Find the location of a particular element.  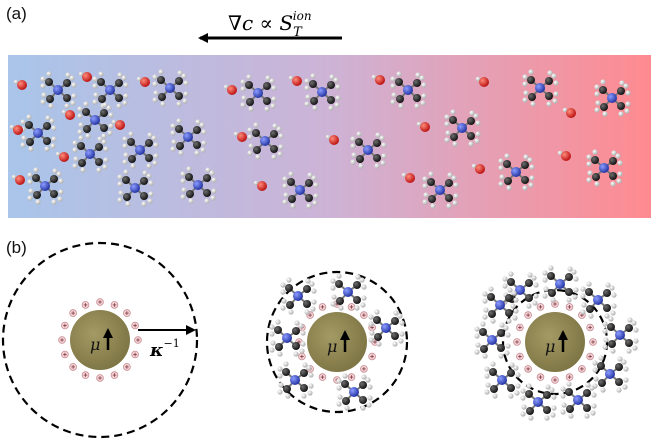

colloid-middle: μ is located at coordinates (337, 342).